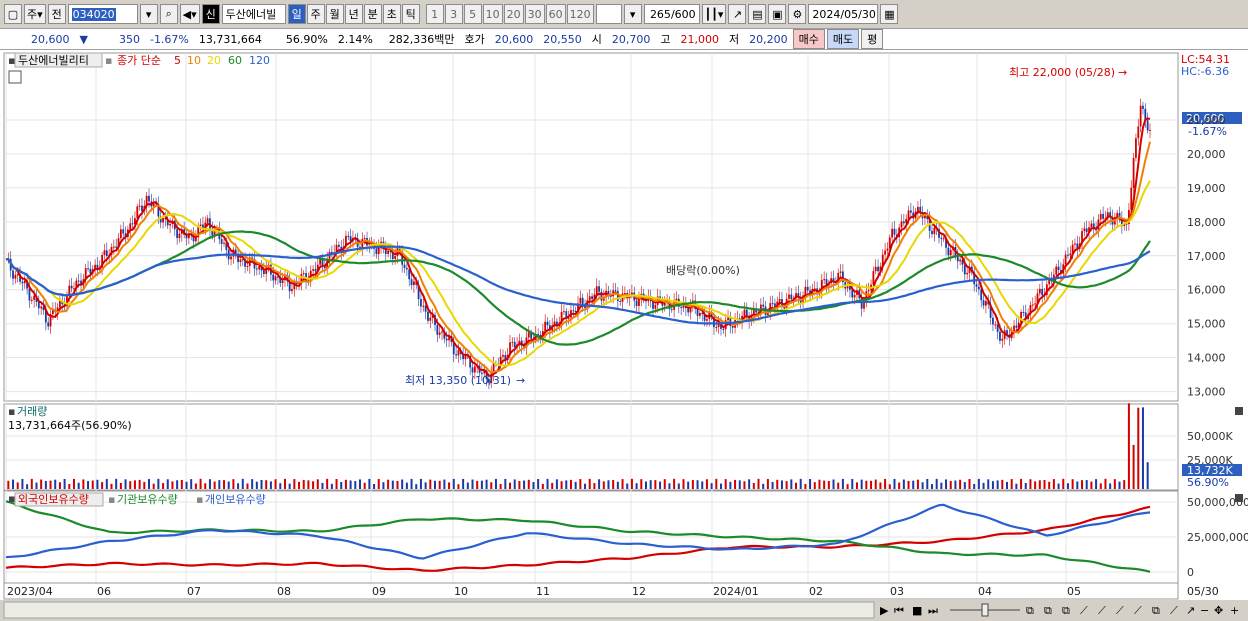 The width and height of the screenshot is (1248, 621). I want to click on interval-button-120: 120, so click(580, 14).